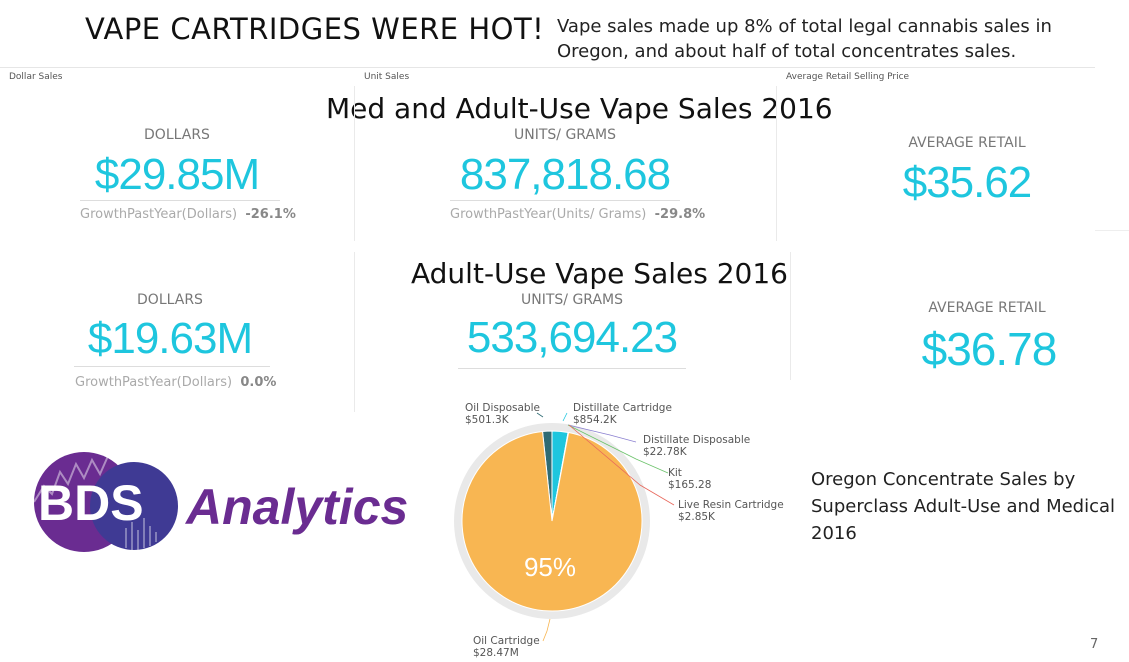  Describe the element at coordinates (502, 408) in the screenshot. I see `slice-name: Oil Disposable` at that location.